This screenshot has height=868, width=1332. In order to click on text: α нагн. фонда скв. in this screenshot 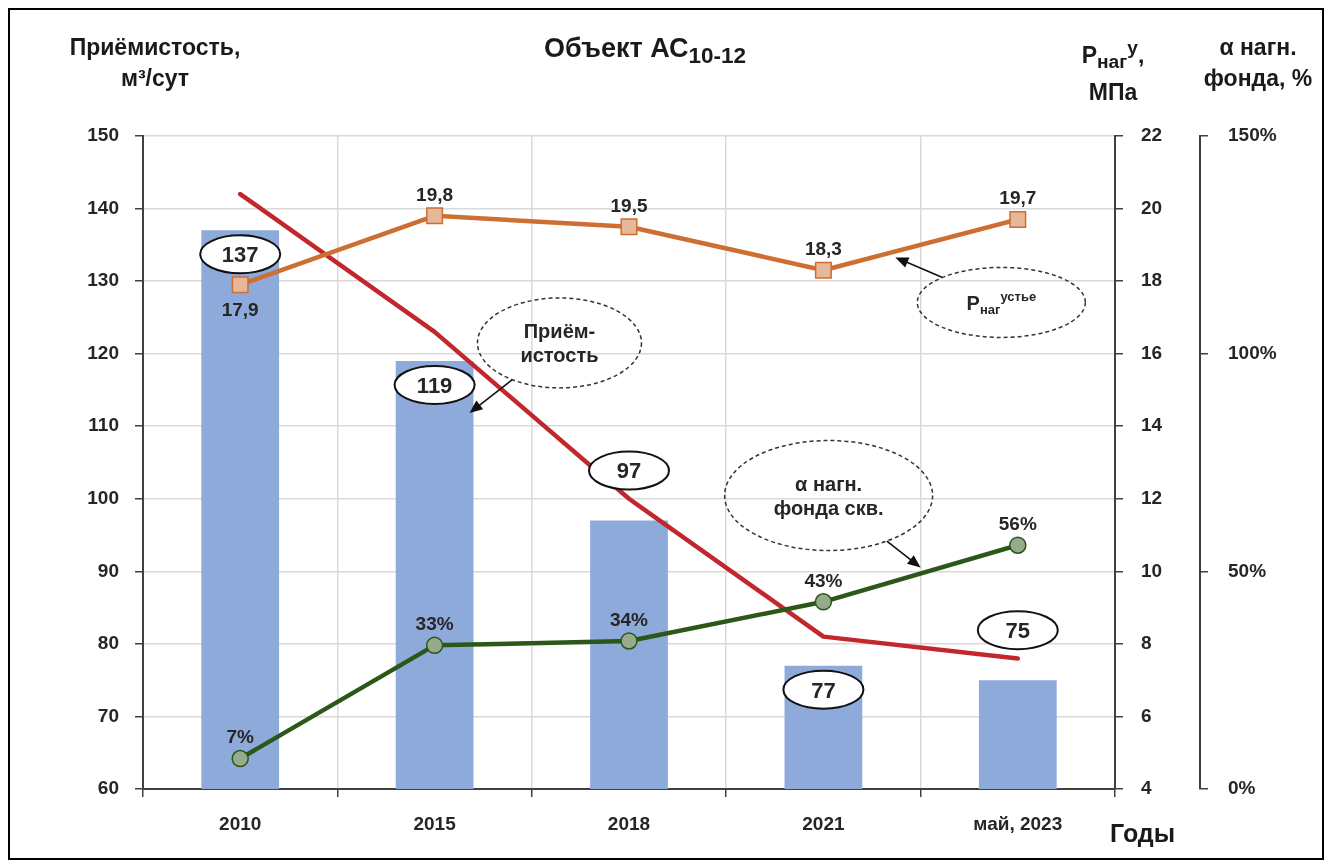, I will do `click(828, 495)`.